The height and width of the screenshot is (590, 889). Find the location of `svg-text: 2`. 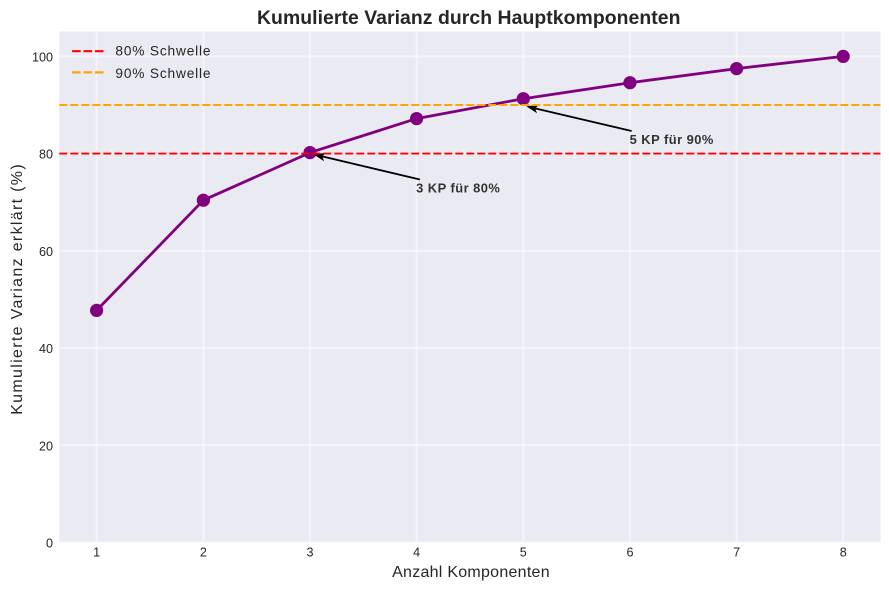

svg-text: 2 is located at coordinates (203, 553).